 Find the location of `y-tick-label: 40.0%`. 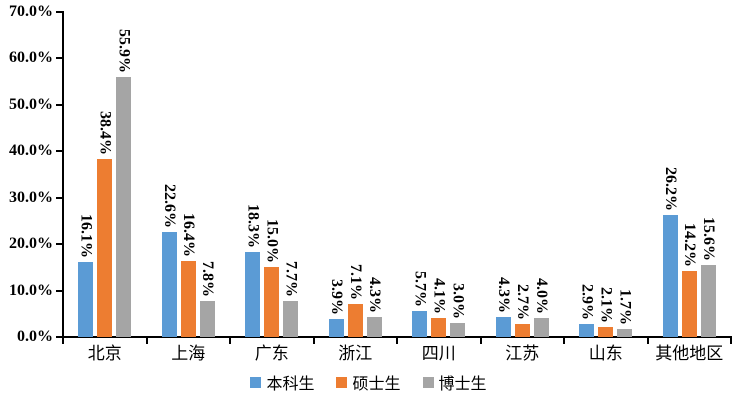

y-tick-label: 40.0% is located at coordinates (31, 151).